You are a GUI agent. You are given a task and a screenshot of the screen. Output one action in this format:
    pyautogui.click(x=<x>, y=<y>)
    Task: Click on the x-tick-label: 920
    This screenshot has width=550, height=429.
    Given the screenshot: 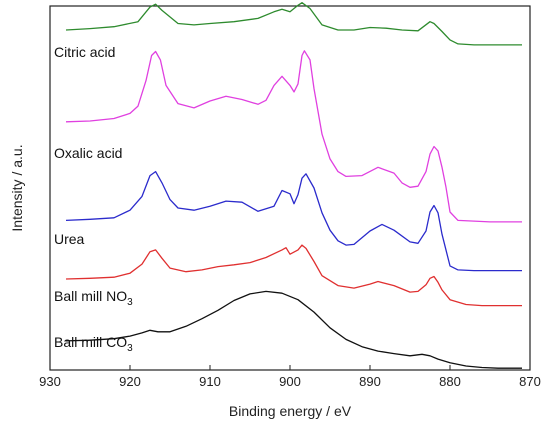 What is the action you would take?
    pyautogui.click(x=130, y=381)
    